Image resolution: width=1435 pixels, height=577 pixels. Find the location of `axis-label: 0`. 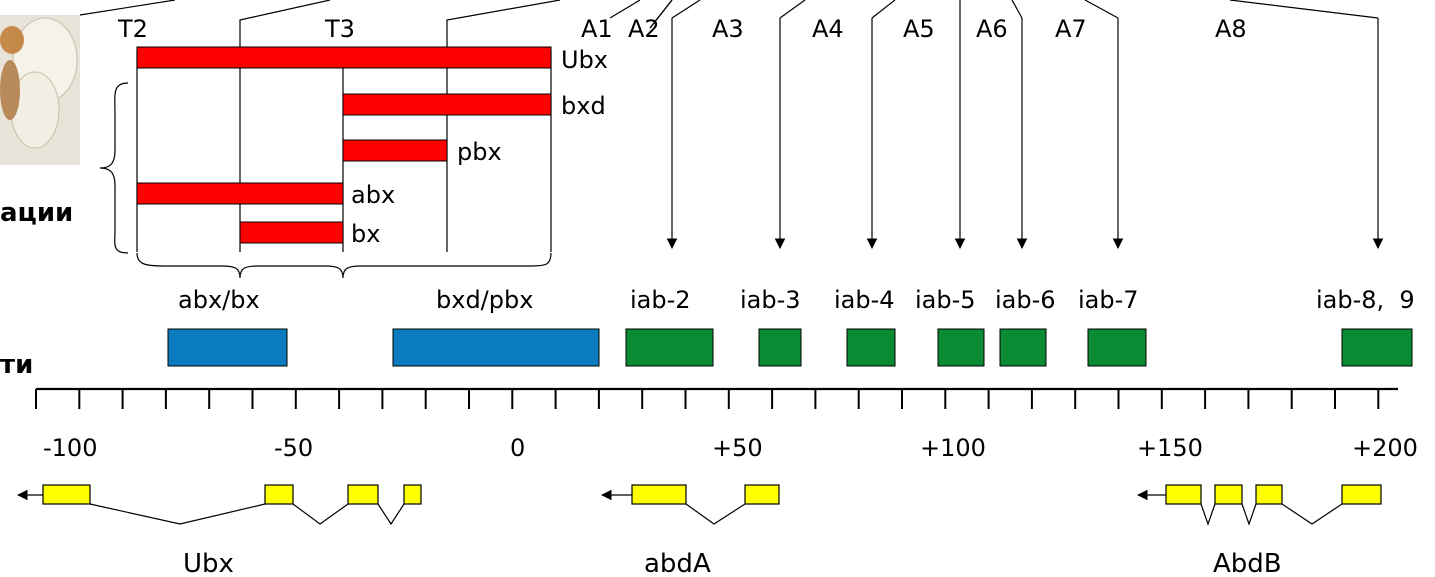

axis-label: 0 is located at coordinates (517, 448).